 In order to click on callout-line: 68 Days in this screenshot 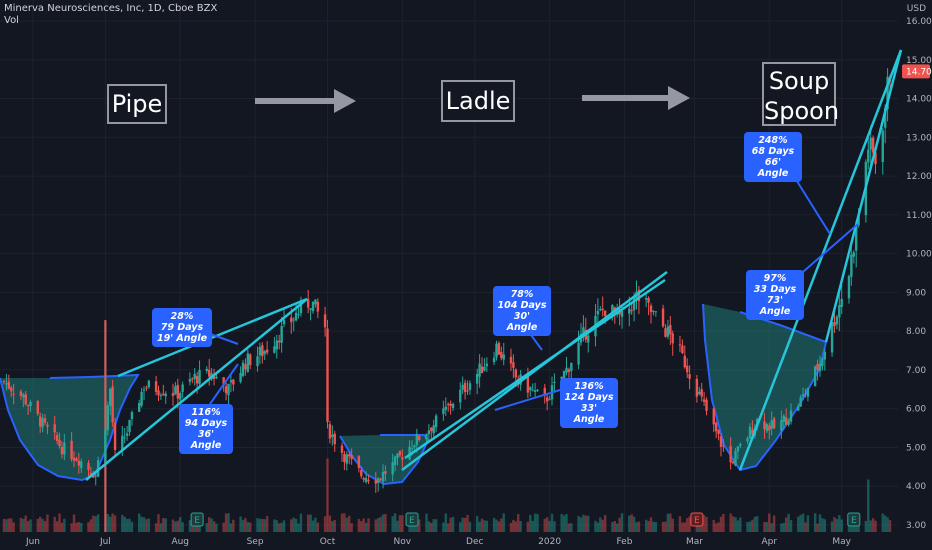, I will do `click(773, 151)`.